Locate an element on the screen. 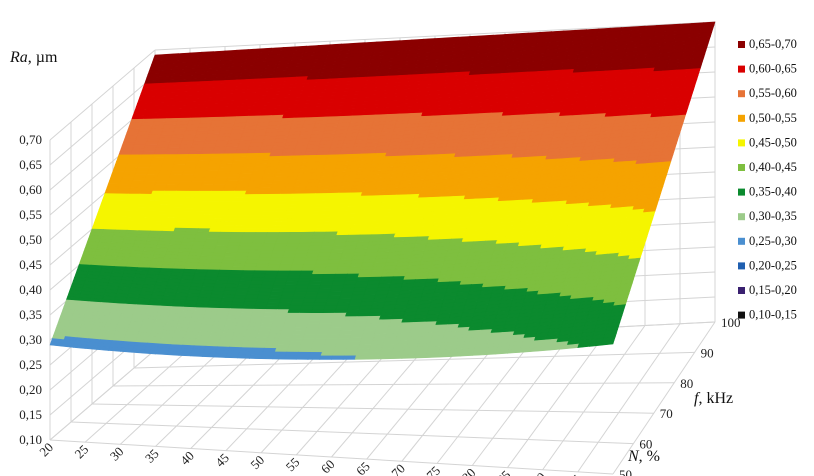  grid-line-y is located at coordinates (352, 433).